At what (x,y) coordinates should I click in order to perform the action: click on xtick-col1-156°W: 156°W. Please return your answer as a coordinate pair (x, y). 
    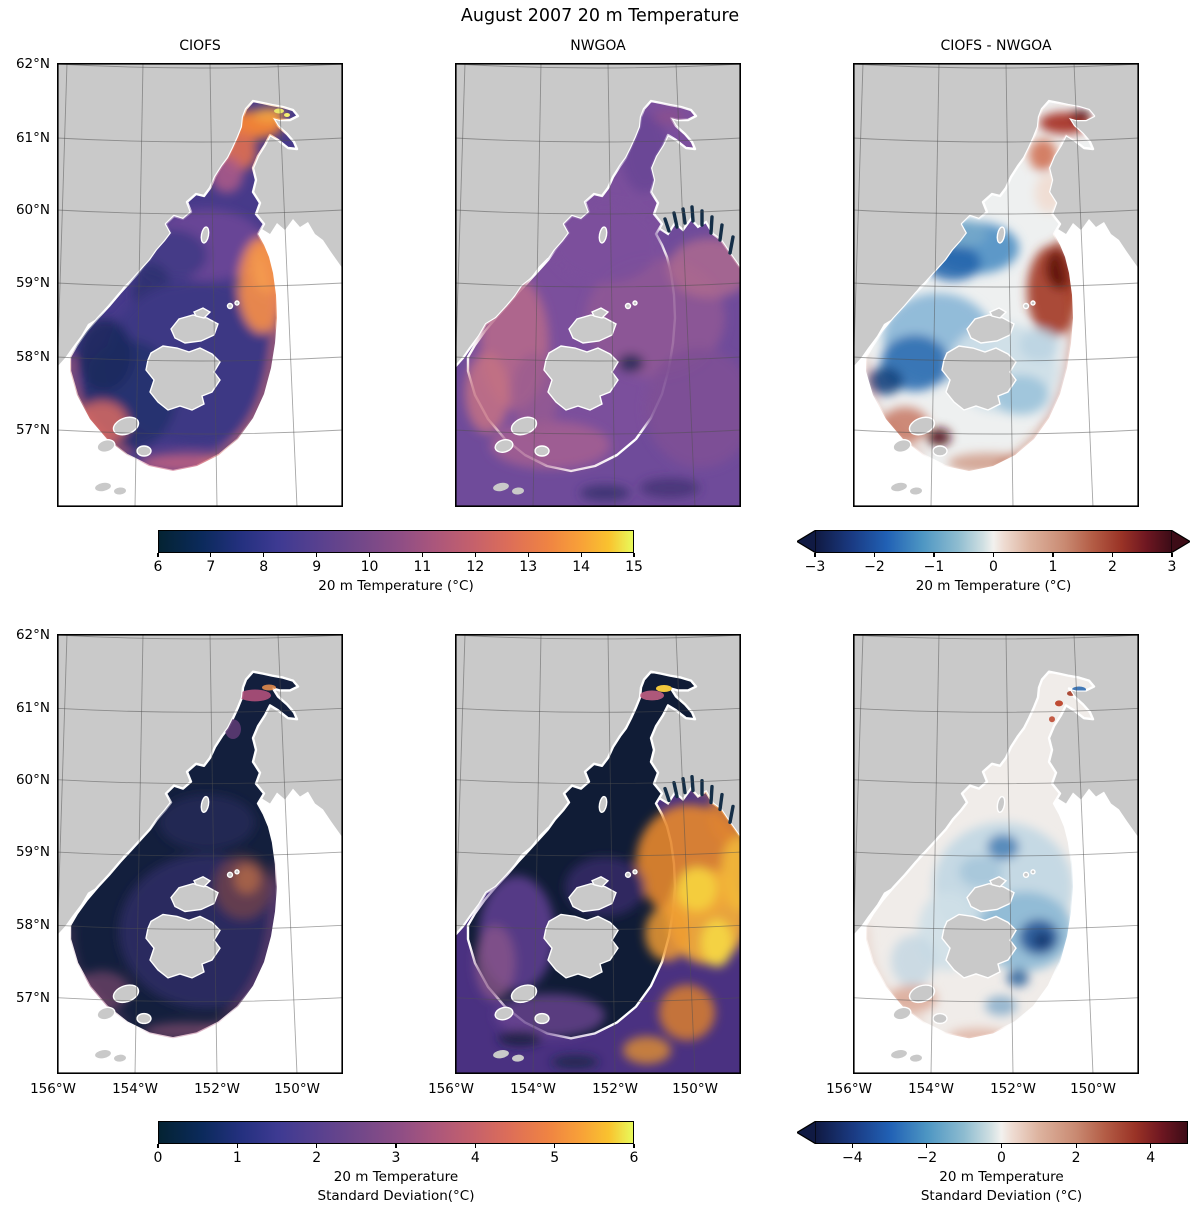
    Looking at the image, I should click on (451, 1089).